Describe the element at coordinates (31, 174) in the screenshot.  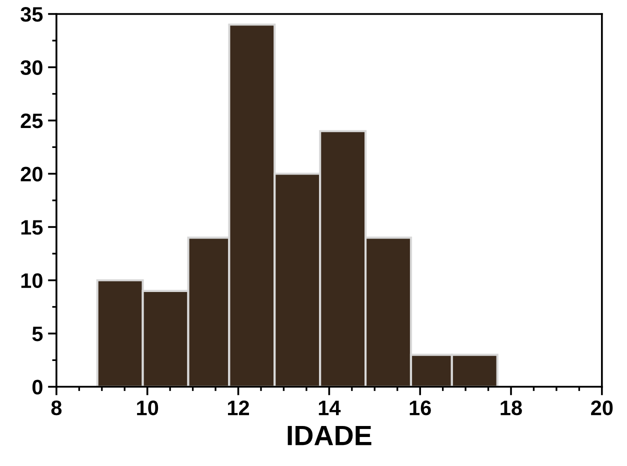
I see `y-tick-label: 20` at that location.